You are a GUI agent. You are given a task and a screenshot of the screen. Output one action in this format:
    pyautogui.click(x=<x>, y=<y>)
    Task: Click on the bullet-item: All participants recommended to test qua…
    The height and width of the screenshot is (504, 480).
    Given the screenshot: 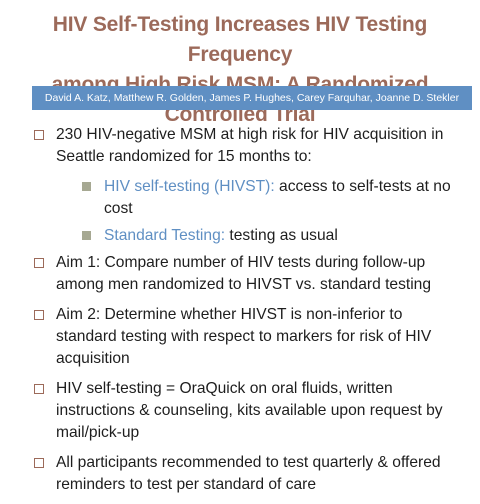 What is the action you would take?
    pyautogui.click(x=249, y=474)
    